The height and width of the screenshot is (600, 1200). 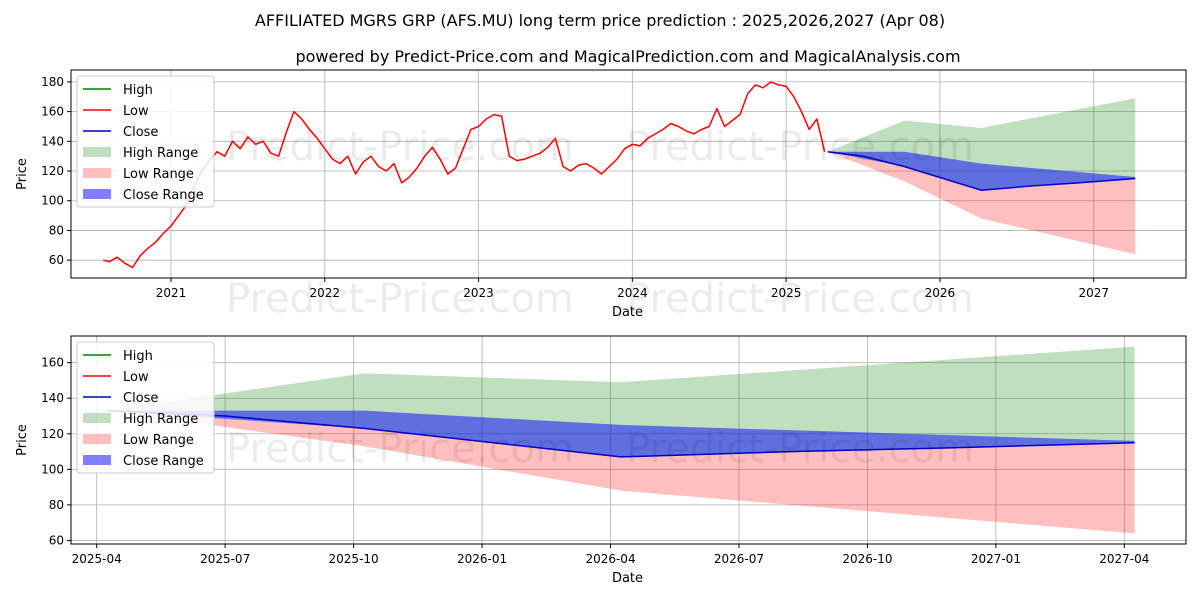 I want to click on x-tick-label: 2027-01, so click(x=996, y=559).